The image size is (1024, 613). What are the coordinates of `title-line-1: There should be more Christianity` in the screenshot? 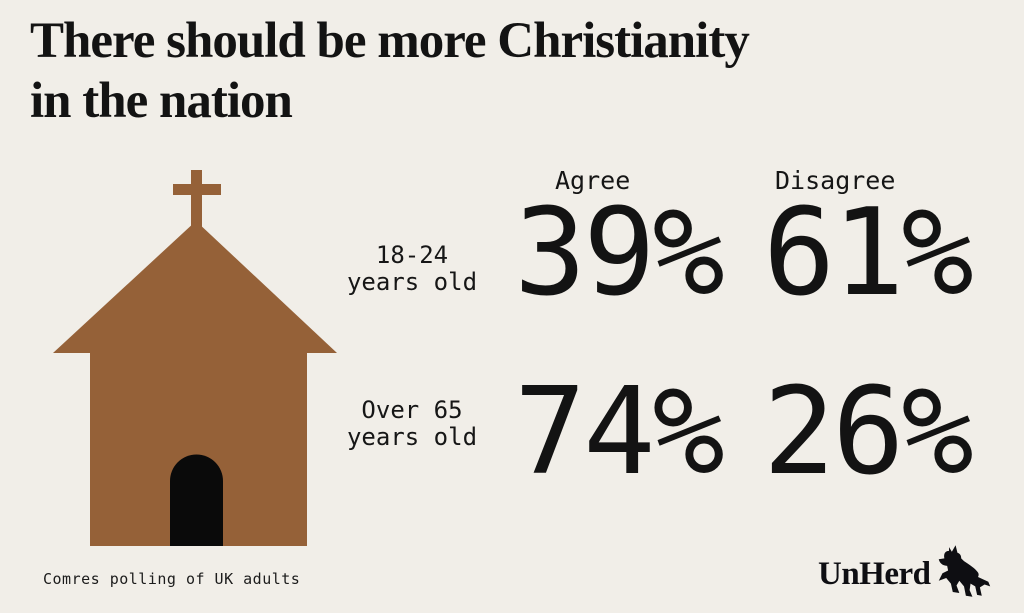 It's located at (390, 41).